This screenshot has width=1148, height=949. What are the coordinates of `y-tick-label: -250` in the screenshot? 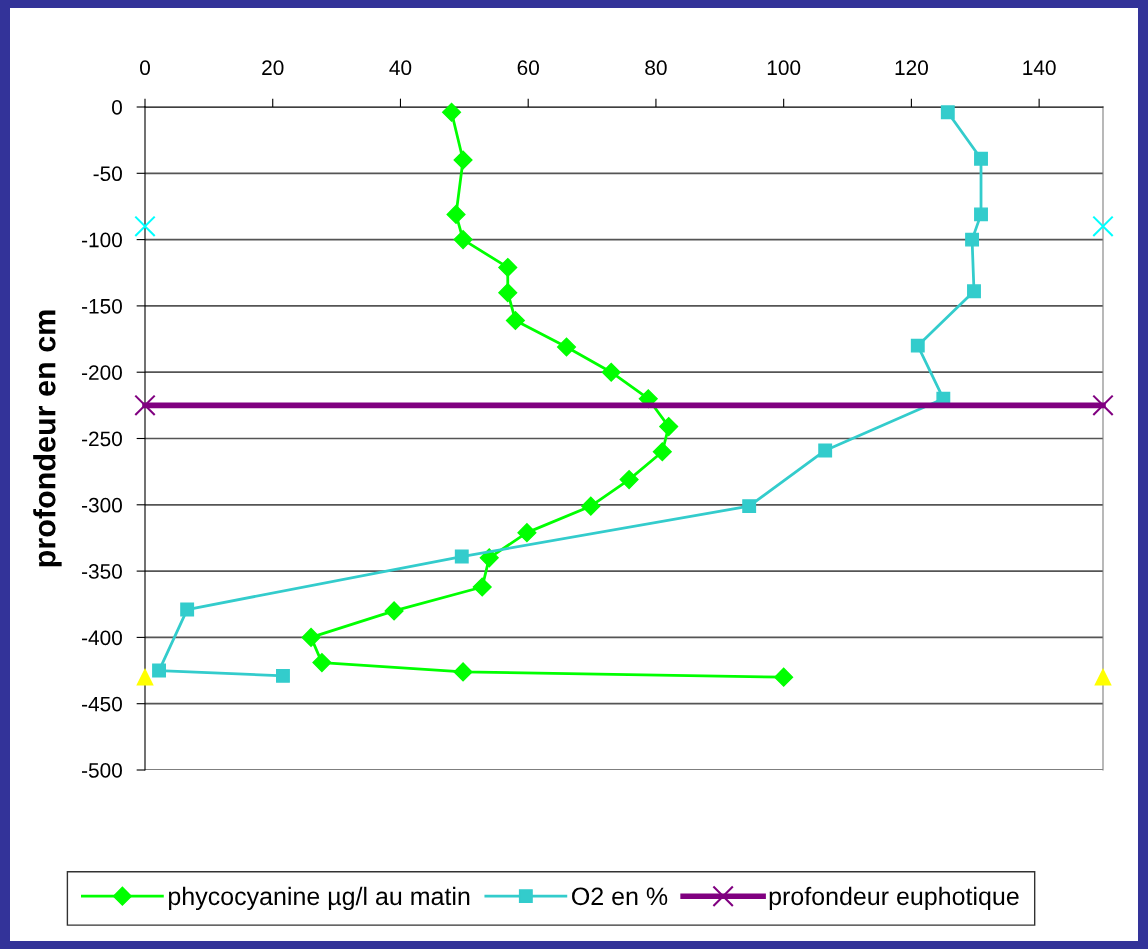 It's located at (102, 439).